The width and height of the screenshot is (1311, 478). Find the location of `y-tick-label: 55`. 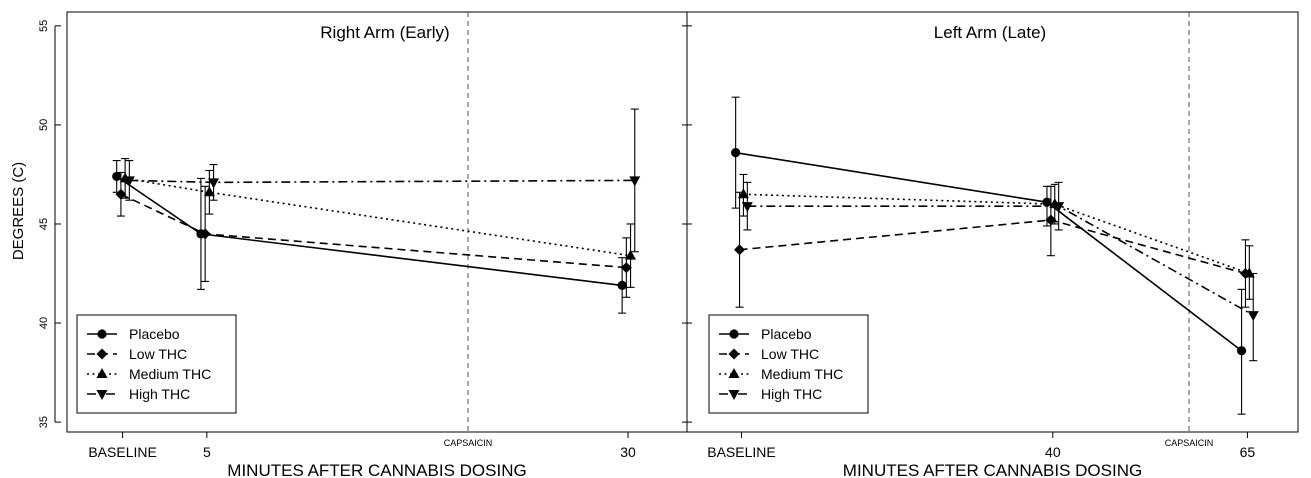

y-tick-label: 55 is located at coordinates (44, 26).